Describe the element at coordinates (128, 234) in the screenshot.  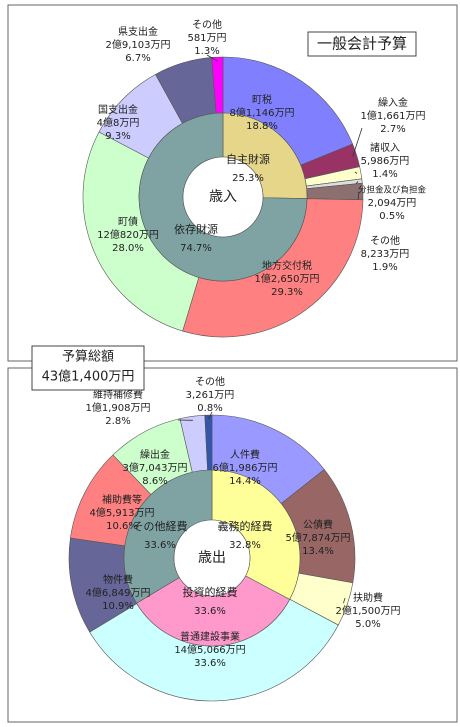
I see `slice-amount: 12億820万円` at that location.